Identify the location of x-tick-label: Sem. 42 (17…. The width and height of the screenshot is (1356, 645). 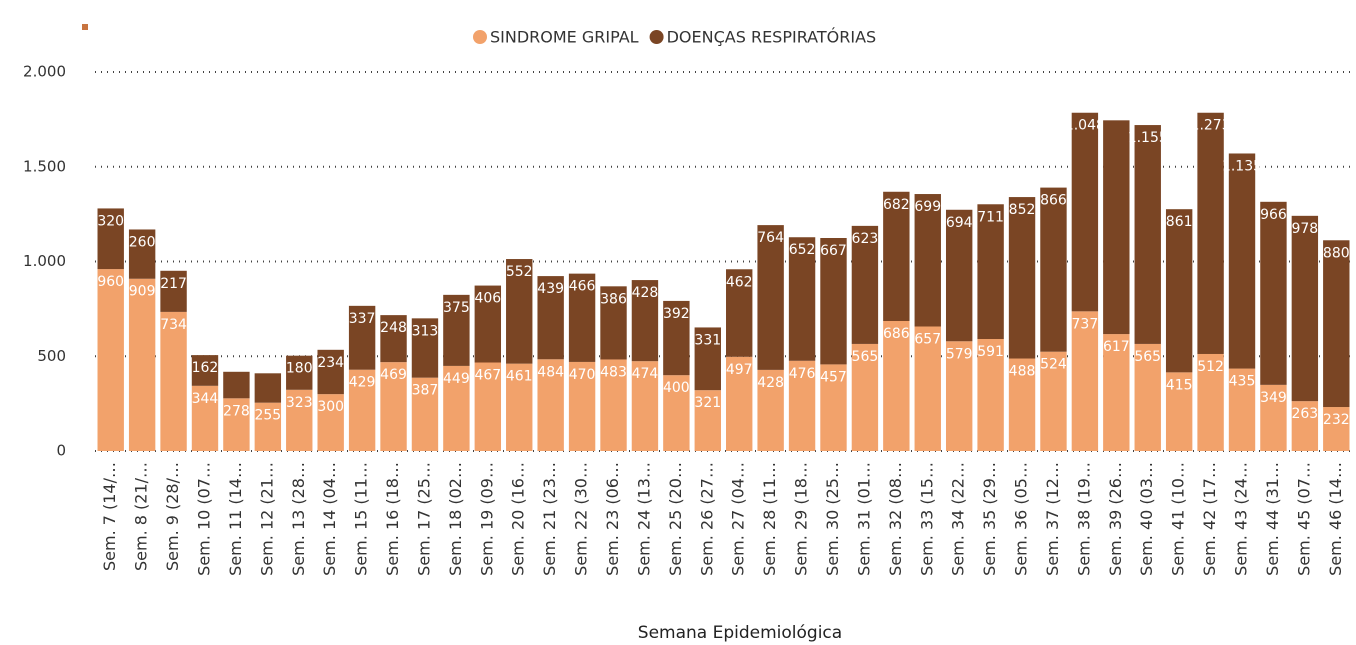
(1209, 519).